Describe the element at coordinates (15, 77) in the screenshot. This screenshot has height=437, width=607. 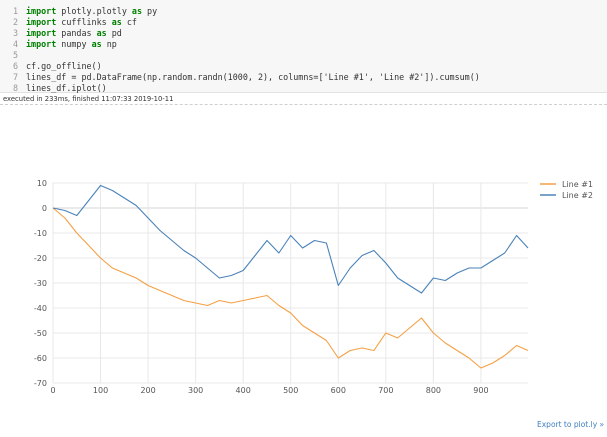
I see `line-number: 7` at that location.